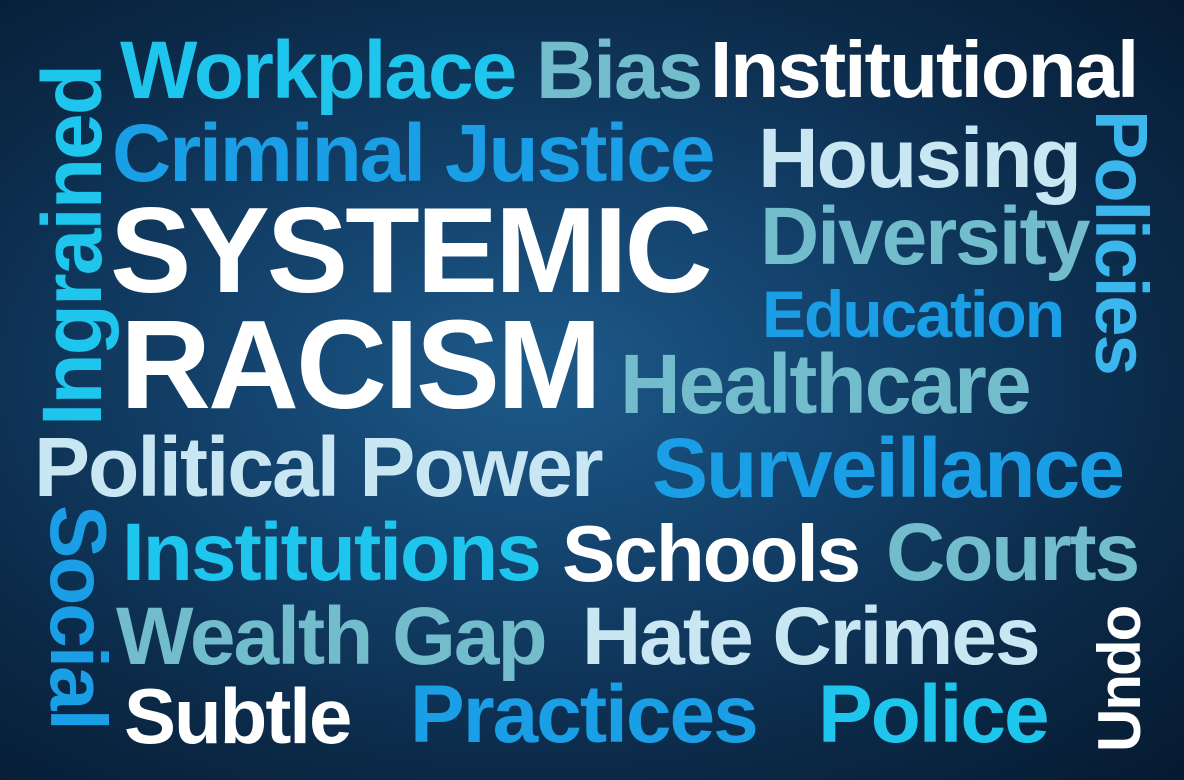 This screenshot has width=1184, height=780. I want to click on word-diversity: Diversity, so click(925, 236).